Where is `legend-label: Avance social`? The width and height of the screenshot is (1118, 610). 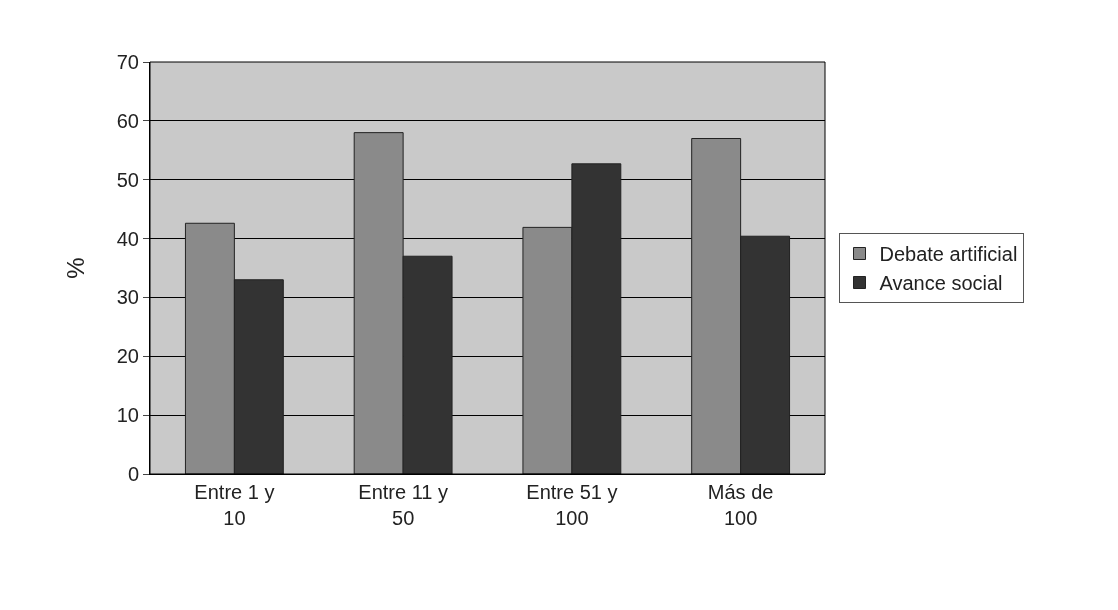 legend-label: Avance social is located at coordinates (941, 283).